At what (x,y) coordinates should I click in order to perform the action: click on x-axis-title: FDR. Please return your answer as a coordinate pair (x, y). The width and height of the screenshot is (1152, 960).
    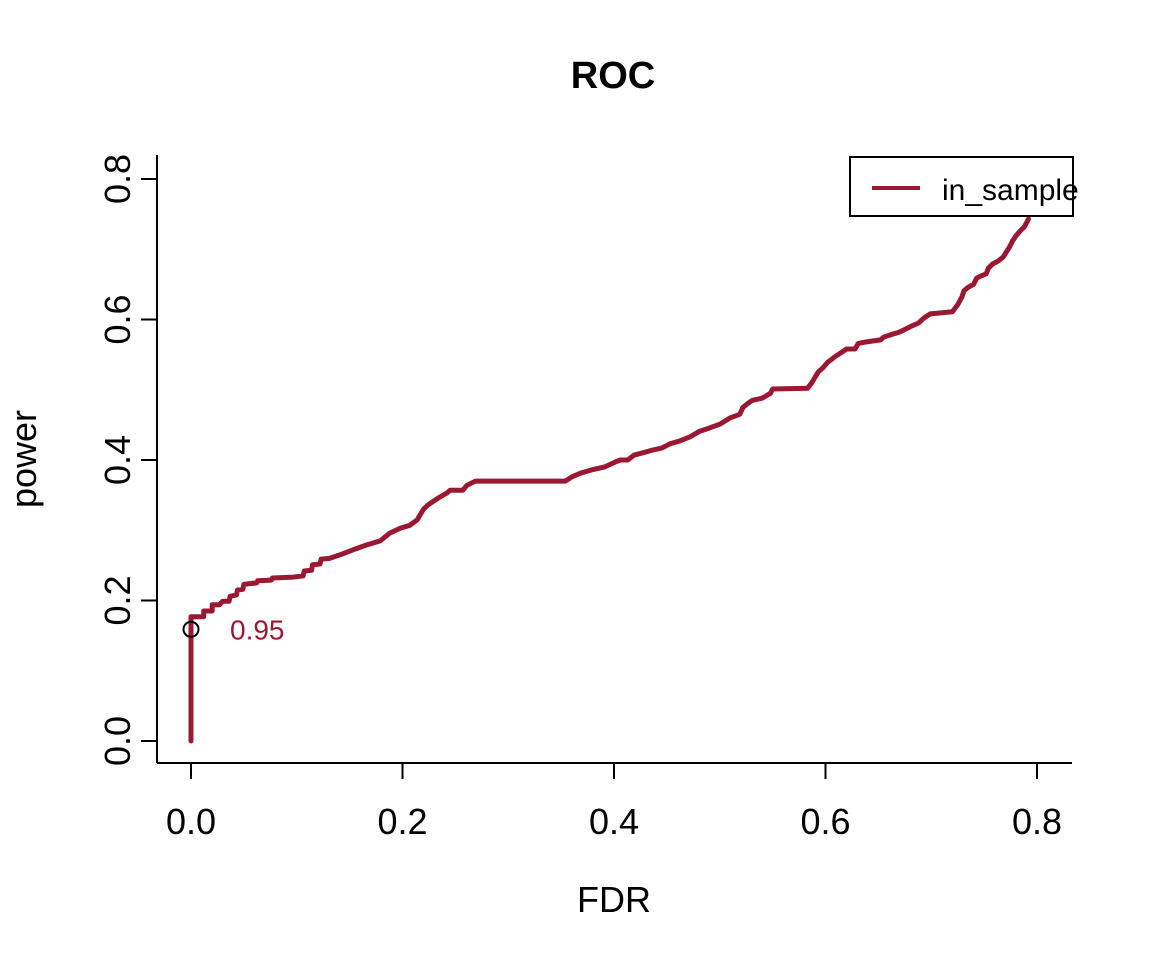
    Looking at the image, I should click on (614, 899).